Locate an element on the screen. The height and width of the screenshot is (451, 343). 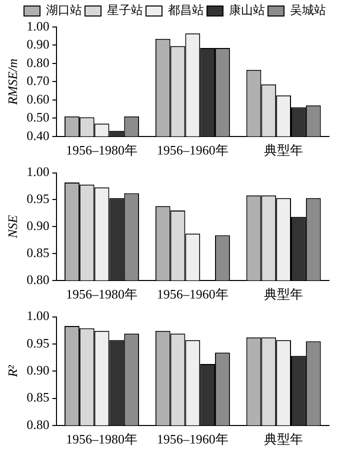
y-tick-label: 0.60 is located at coordinates (38, 98).